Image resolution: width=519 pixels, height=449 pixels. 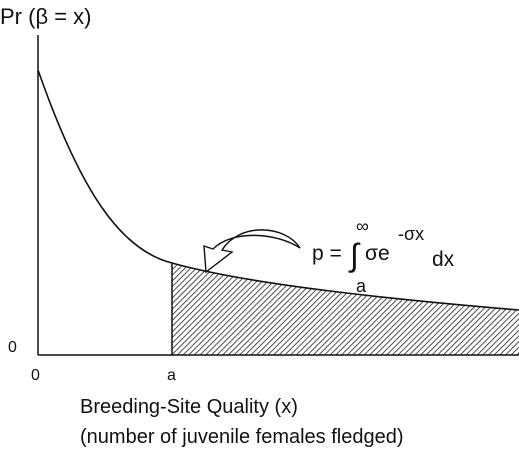 I want to click on y-axis-label: Pr (β = x), so click(x=46, y=16).